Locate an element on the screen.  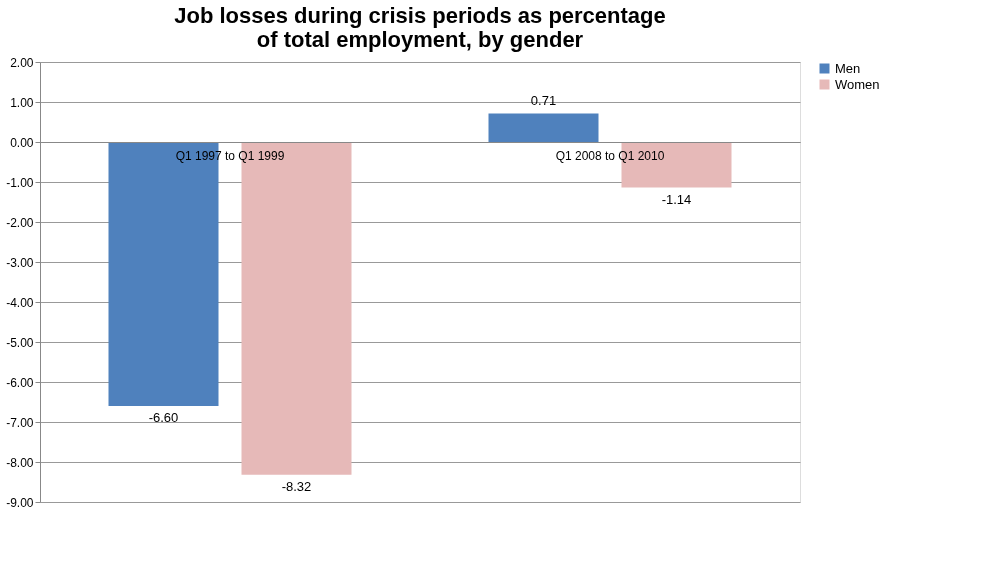
y-tick-label: -3.00 is located at coordinates (20, 262).